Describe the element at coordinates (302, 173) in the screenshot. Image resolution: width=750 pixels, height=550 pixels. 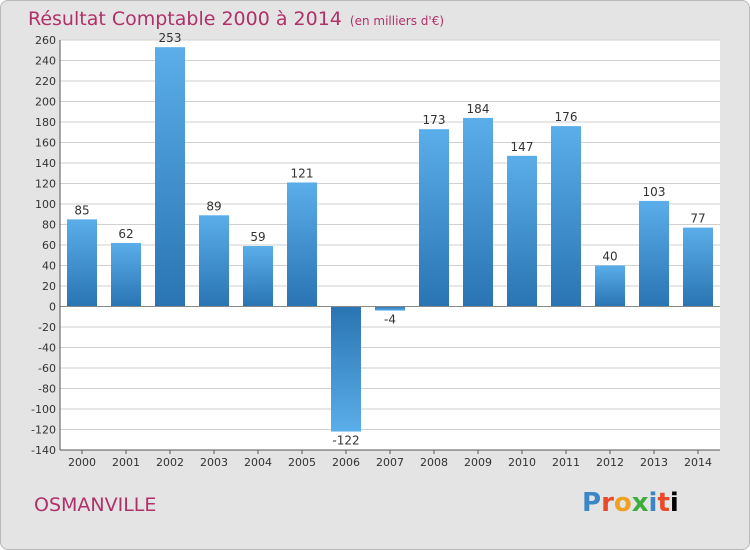
I see `data-label-2005: 121` at that location.